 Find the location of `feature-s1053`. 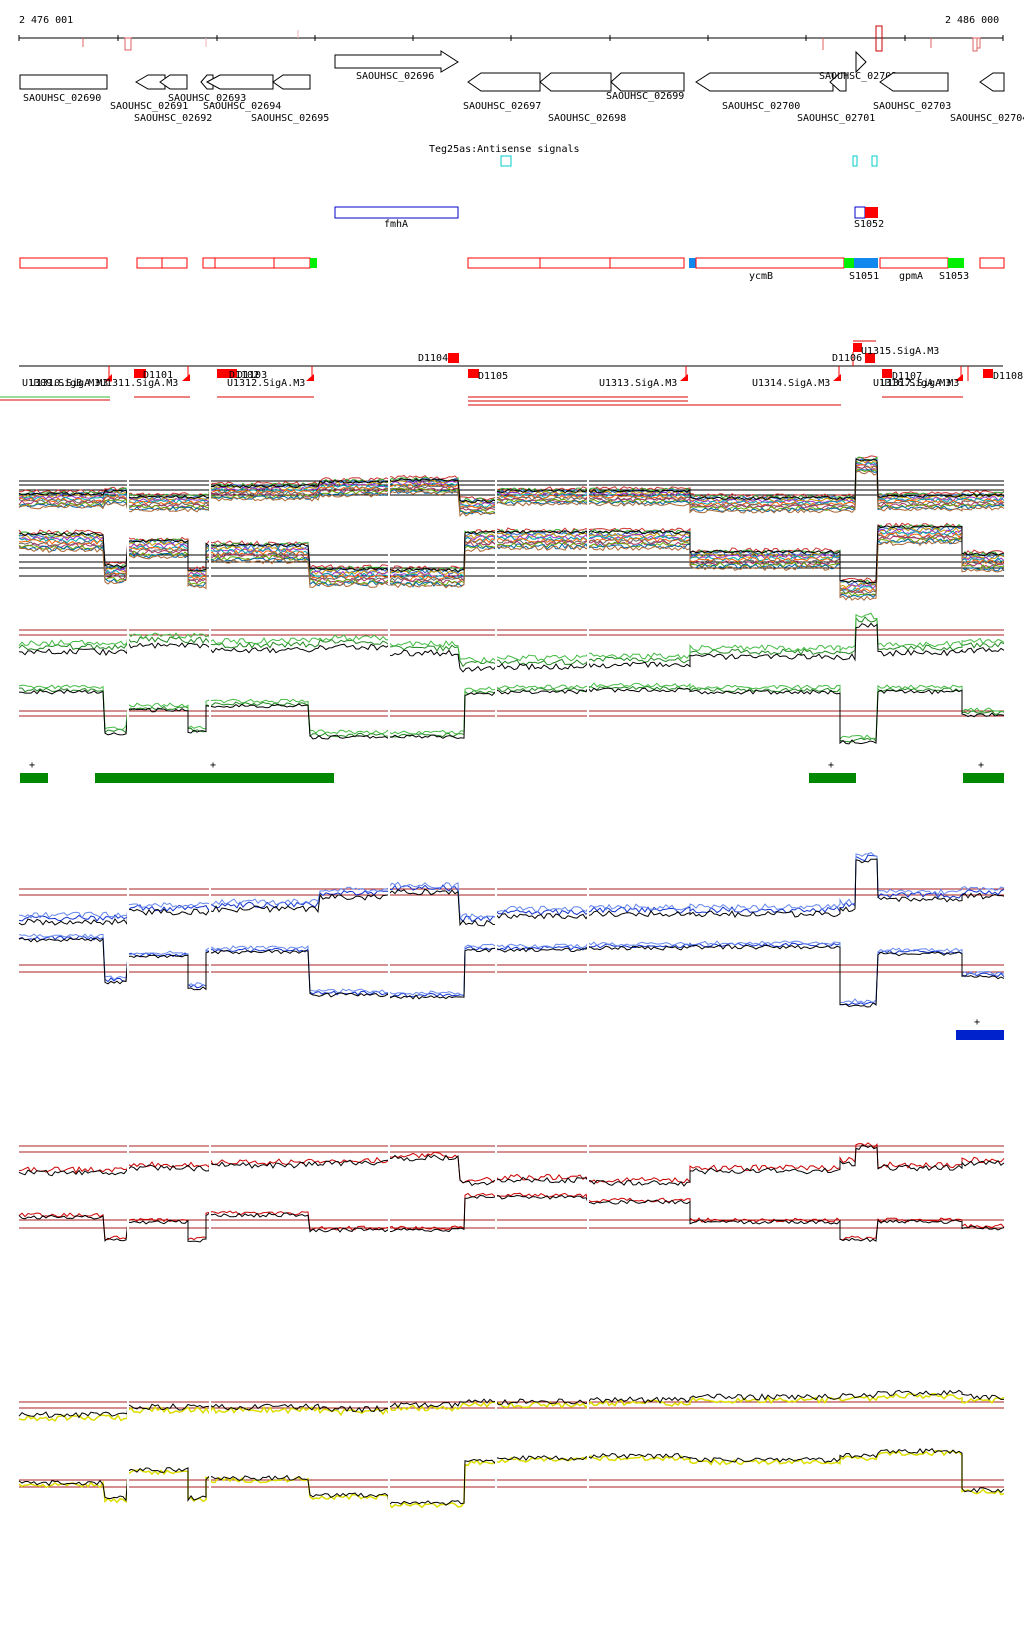

feature-s1053 is located at coordinates (956, 263).